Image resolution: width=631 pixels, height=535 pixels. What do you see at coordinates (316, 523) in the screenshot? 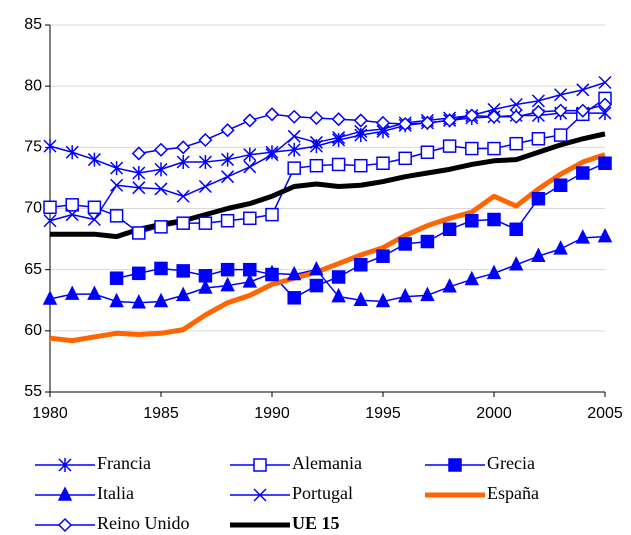
I see `legend-label: UE 15` at bounding box center [316, 523].